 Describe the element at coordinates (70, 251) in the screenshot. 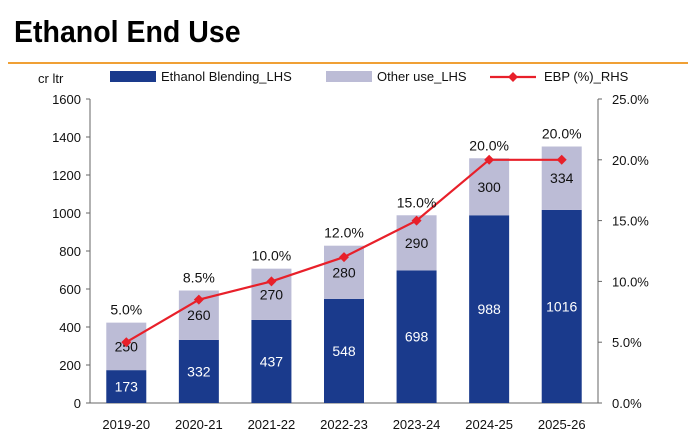

I see `y-tick-label-left: 800` at that location.